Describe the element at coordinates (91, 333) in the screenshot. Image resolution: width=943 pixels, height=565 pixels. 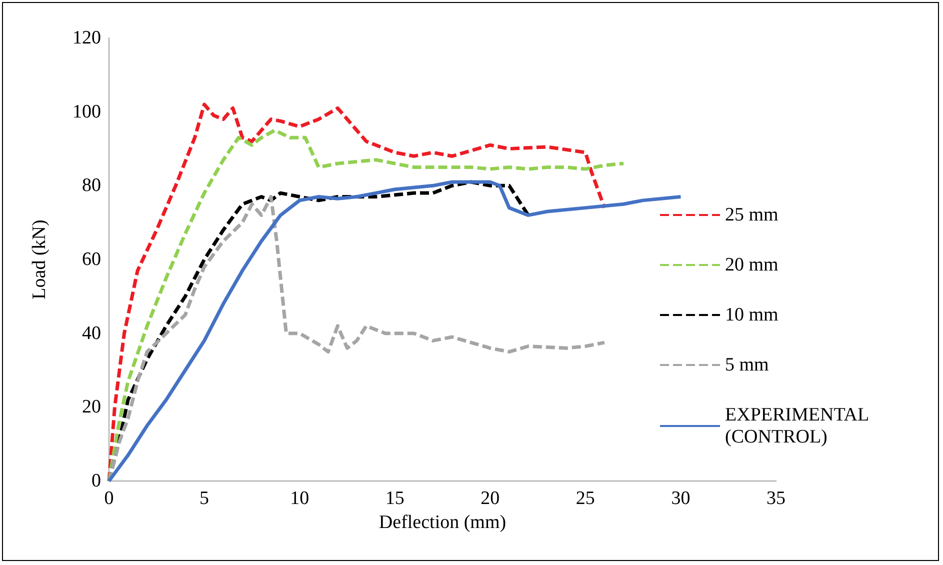
I see `y-tick-label: 40` at that location.